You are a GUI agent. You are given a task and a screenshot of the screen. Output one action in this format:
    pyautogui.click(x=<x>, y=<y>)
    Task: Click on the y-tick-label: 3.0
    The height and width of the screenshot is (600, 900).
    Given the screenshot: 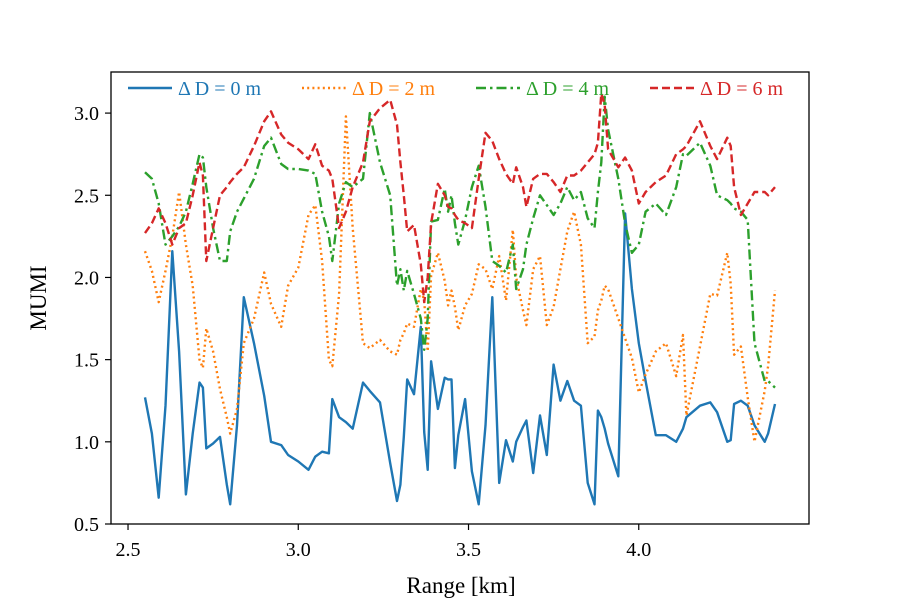 What is the action you would take?
    pyautogui.click(x=86, y=114)
    